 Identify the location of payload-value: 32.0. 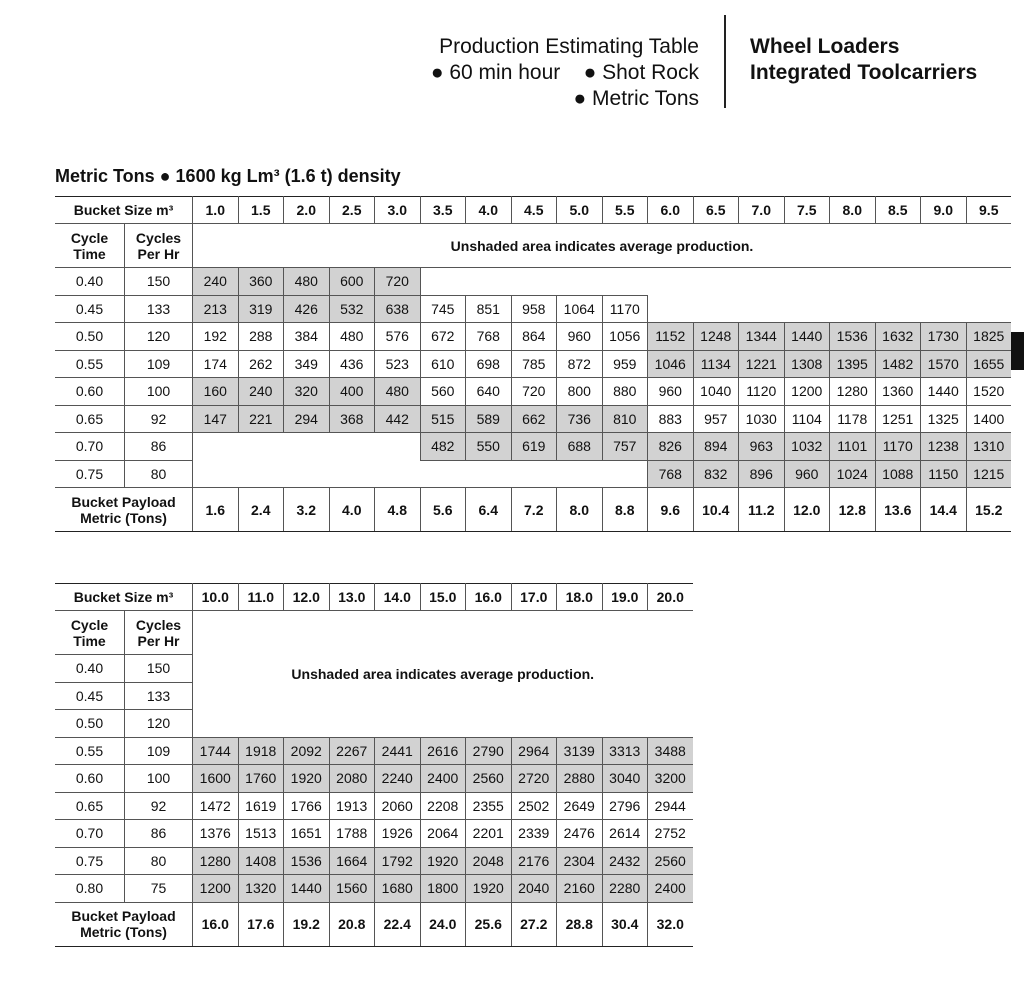
(670, 924).